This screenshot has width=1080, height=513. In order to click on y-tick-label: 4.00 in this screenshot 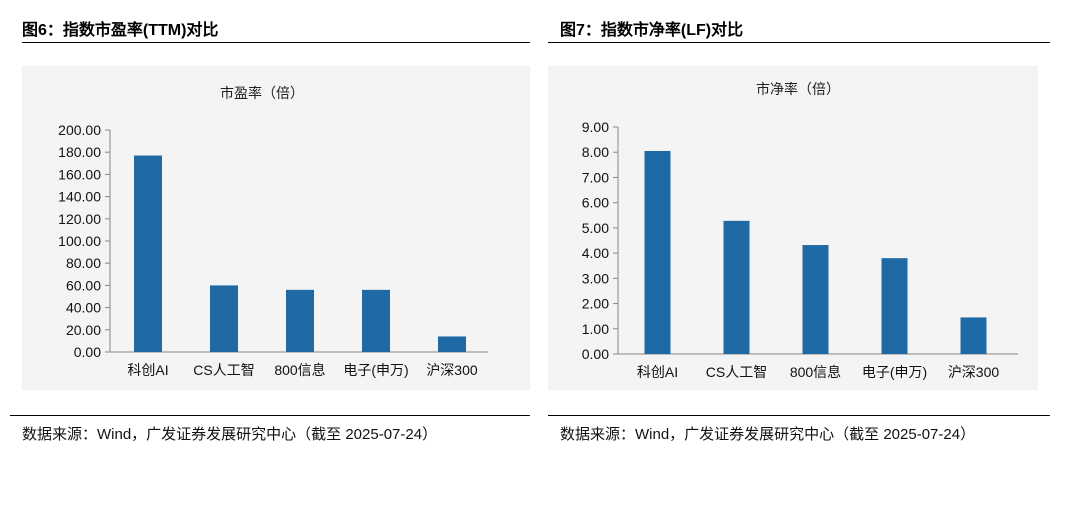, I will do `click(595, 253)`.